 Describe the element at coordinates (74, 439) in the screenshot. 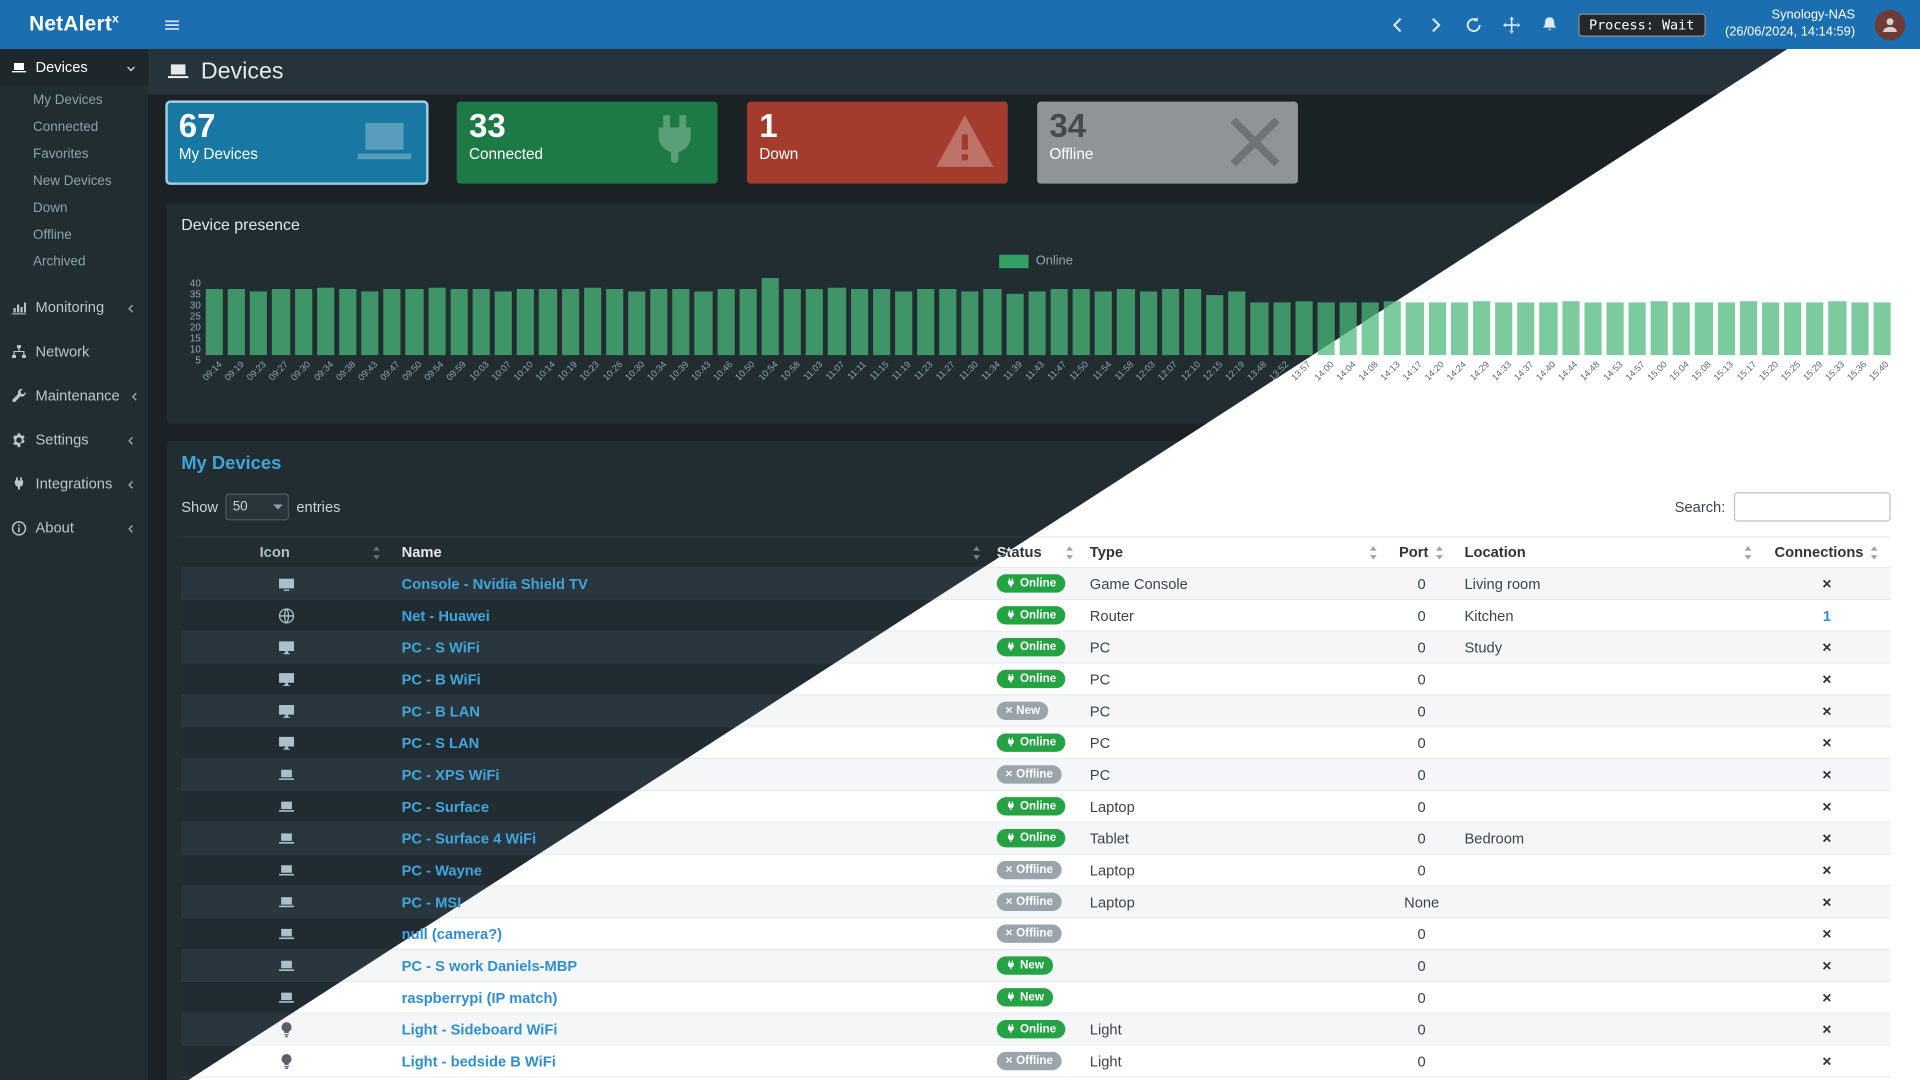

I see `sidebar-item-settings: Settings` at that location.